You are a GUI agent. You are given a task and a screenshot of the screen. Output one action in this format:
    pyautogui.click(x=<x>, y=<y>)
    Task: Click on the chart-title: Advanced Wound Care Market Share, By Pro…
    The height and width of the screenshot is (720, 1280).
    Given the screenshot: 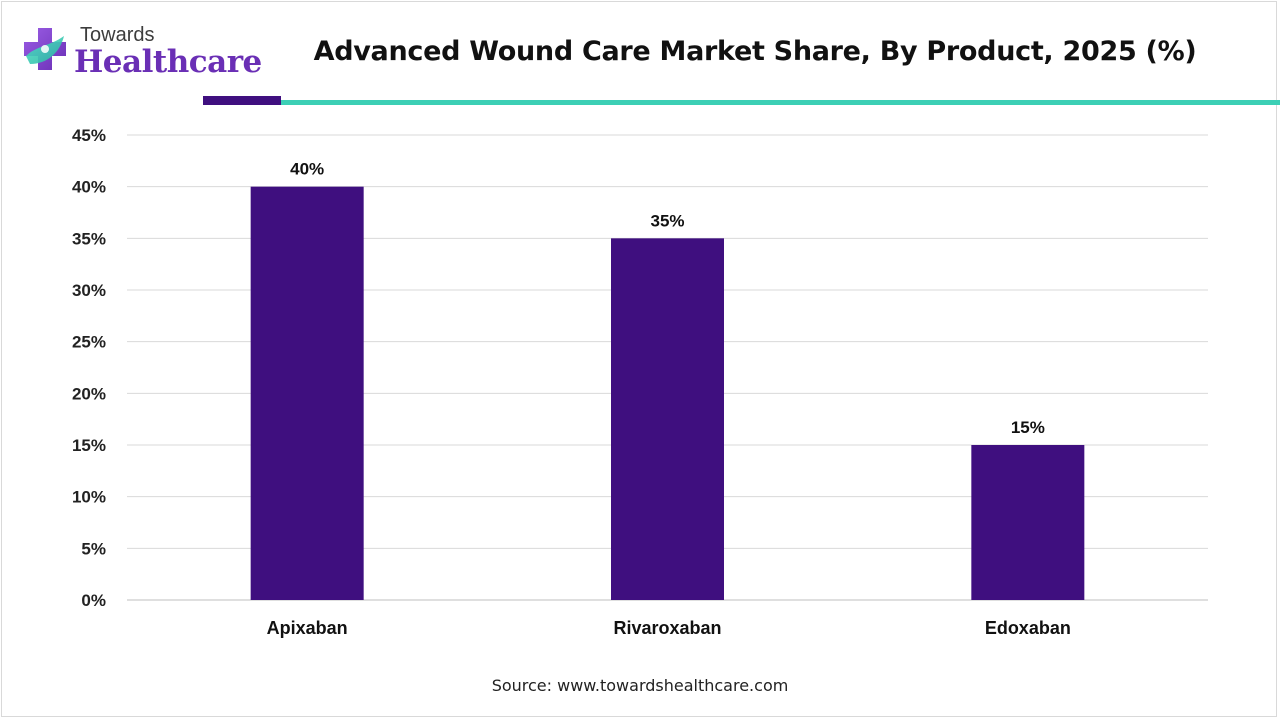 What is the action you would take?
    pyautogui.click(x=755, y=51)
    